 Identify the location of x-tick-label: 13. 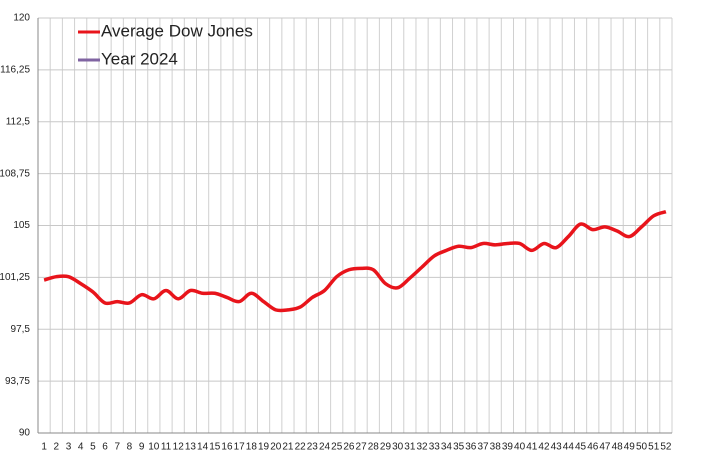
(191, 447).